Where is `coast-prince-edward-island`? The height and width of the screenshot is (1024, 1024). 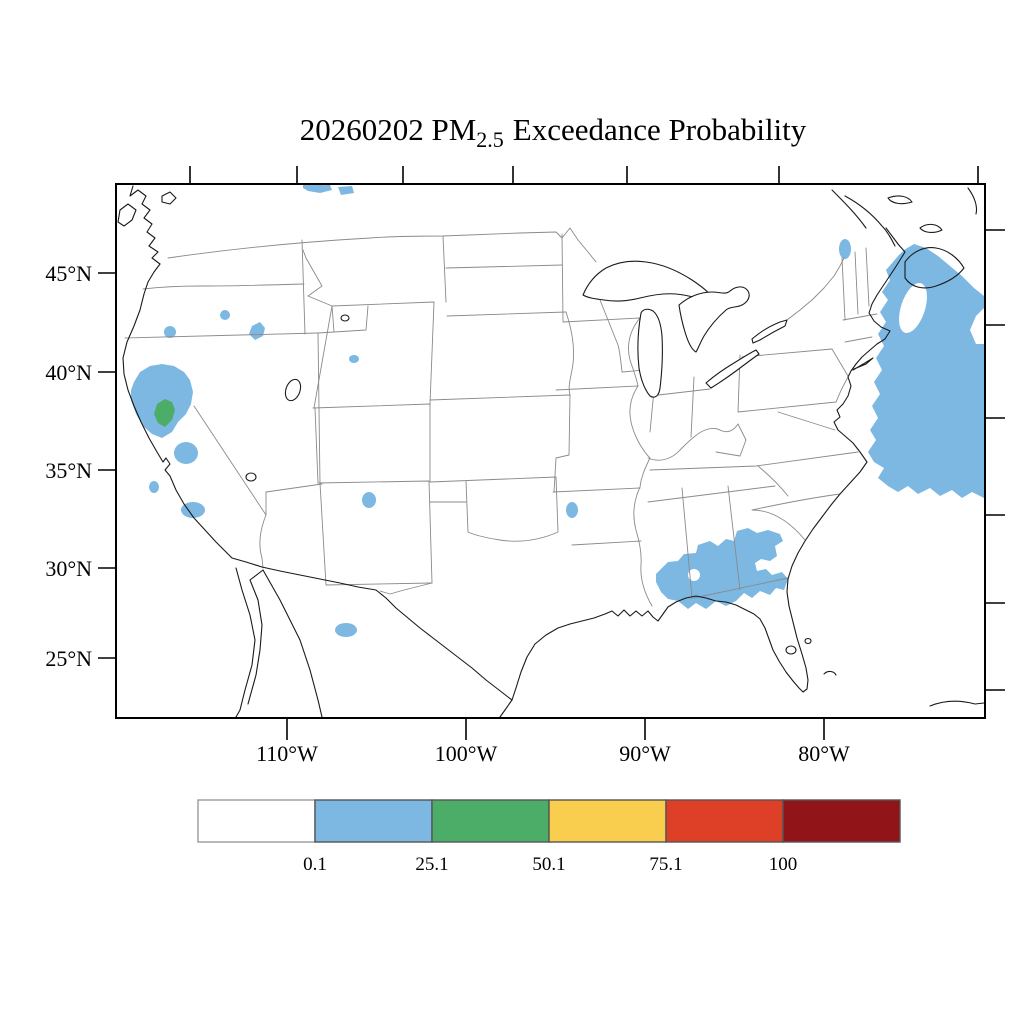
coast-prince-edward-island is located at coordinates (931, 228).